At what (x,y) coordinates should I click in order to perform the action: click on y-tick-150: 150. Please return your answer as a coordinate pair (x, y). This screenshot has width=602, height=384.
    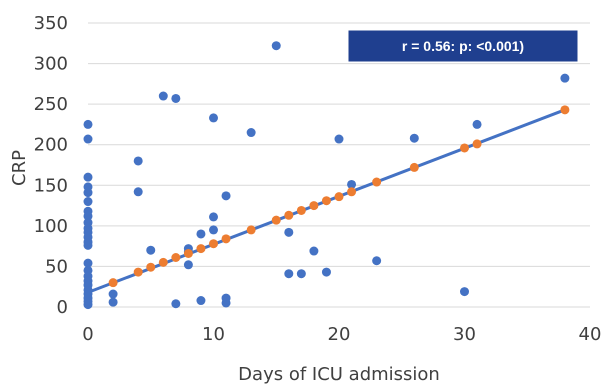
    Looking at the image, I should click on (51, 185).